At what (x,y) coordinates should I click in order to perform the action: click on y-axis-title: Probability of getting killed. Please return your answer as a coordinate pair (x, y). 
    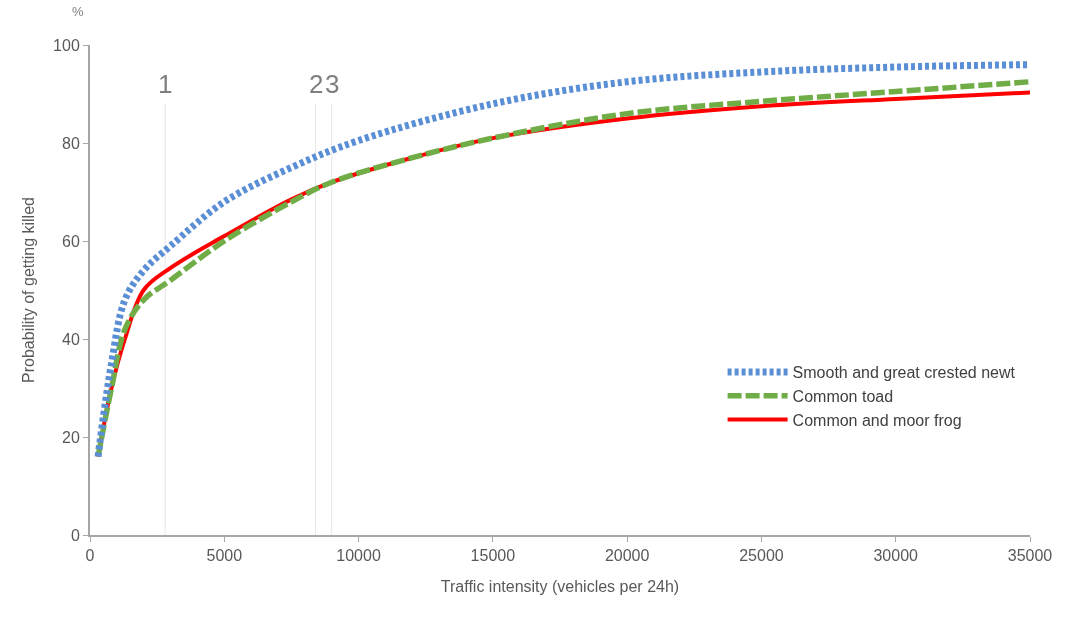
    Looking at the image, I should click on (29, 290).